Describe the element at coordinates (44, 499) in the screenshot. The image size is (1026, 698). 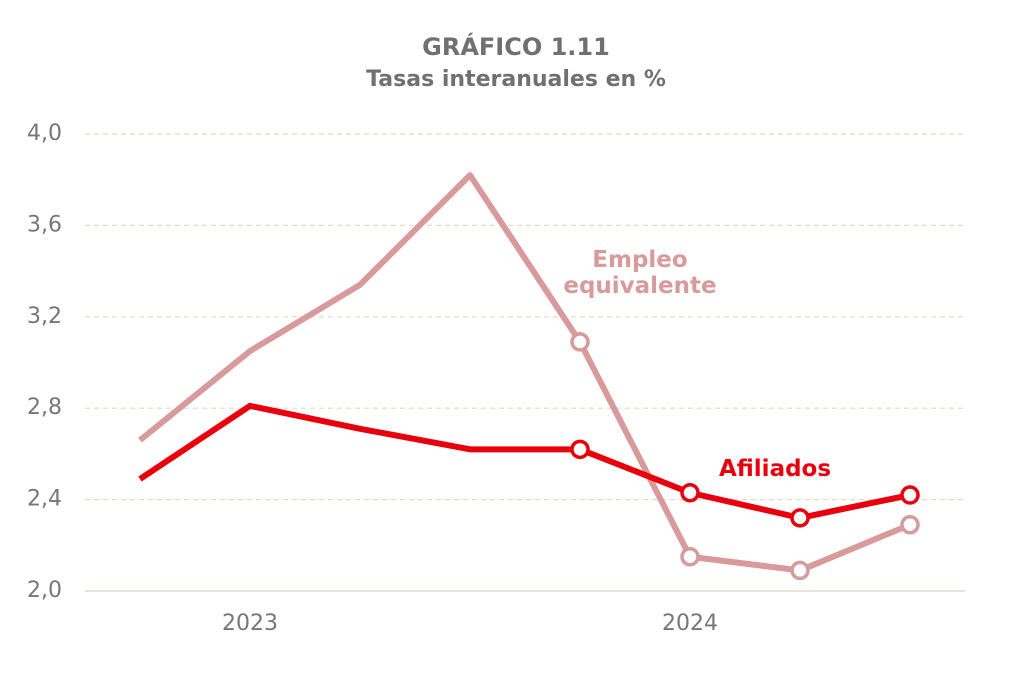
I see `y-tick-label: 2,4` at that location.